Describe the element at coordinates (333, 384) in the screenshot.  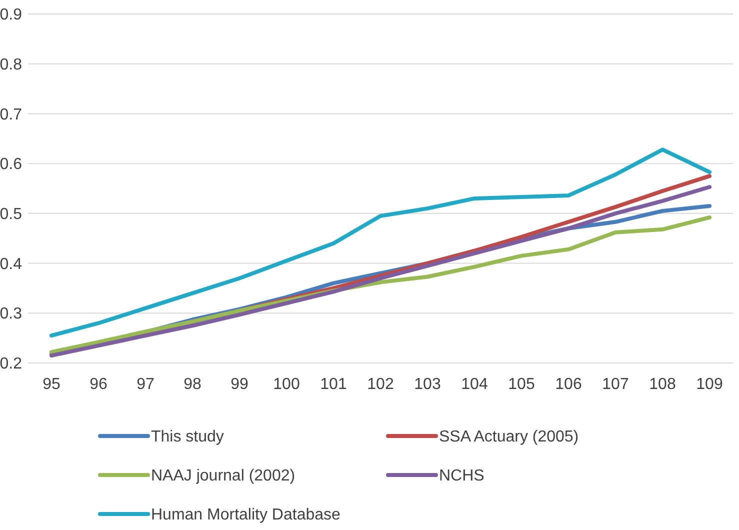
I see `x-tick-label: 101` at that location.